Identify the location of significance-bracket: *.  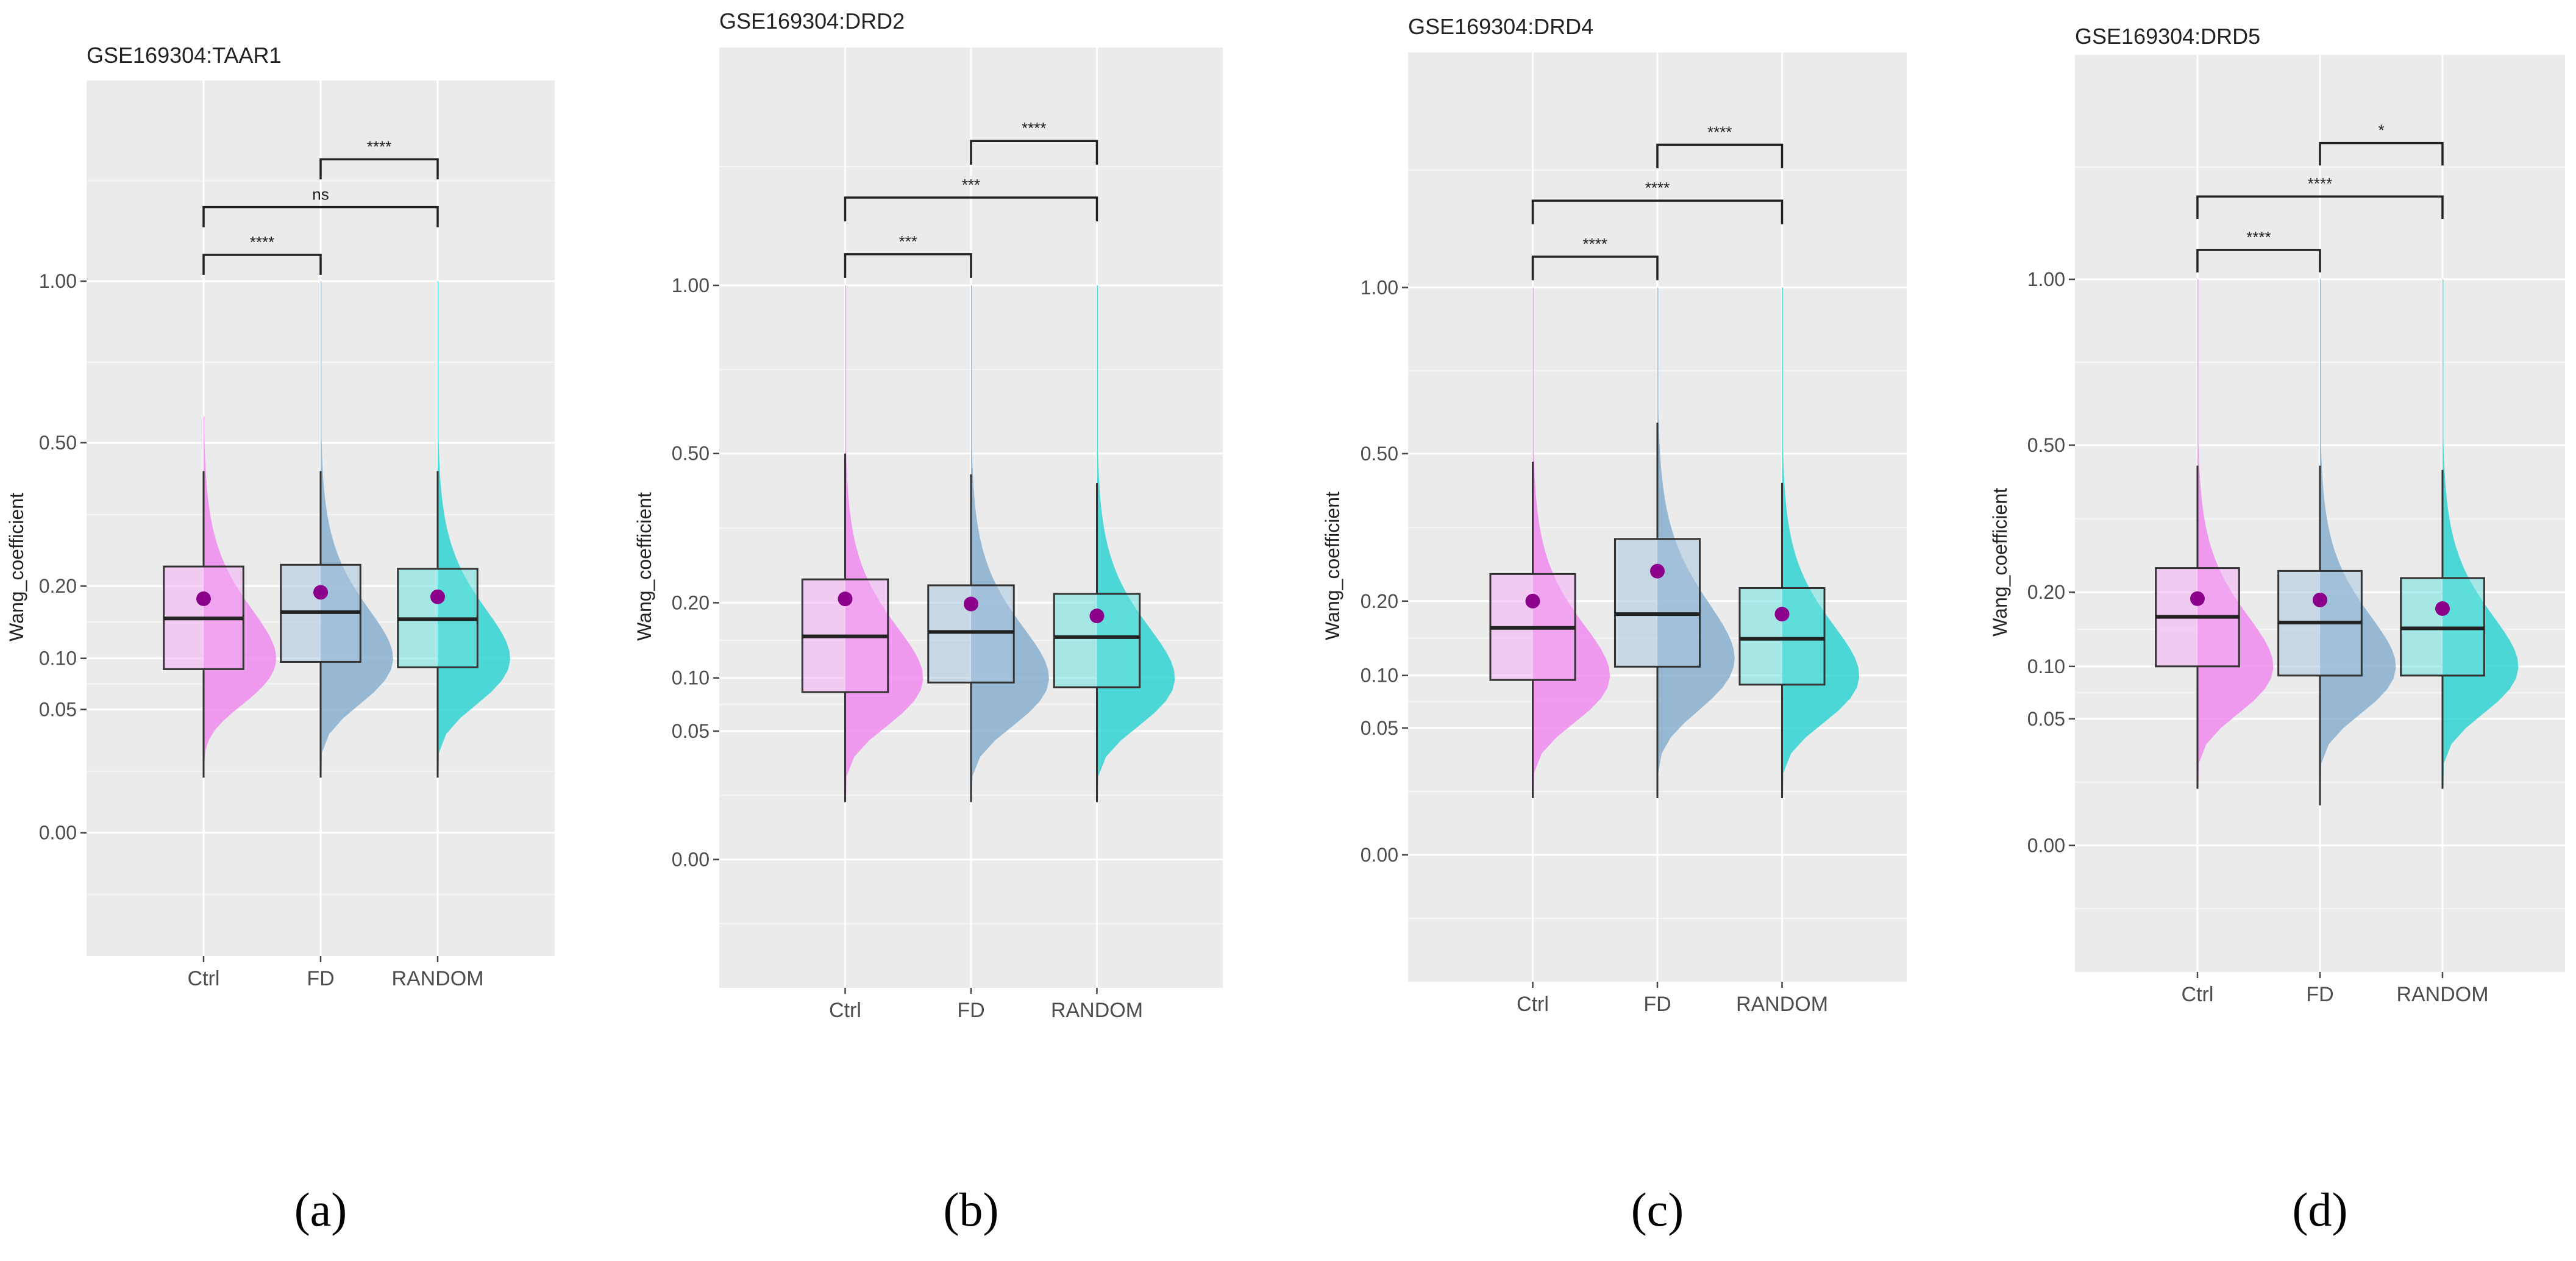
(2381, 143).